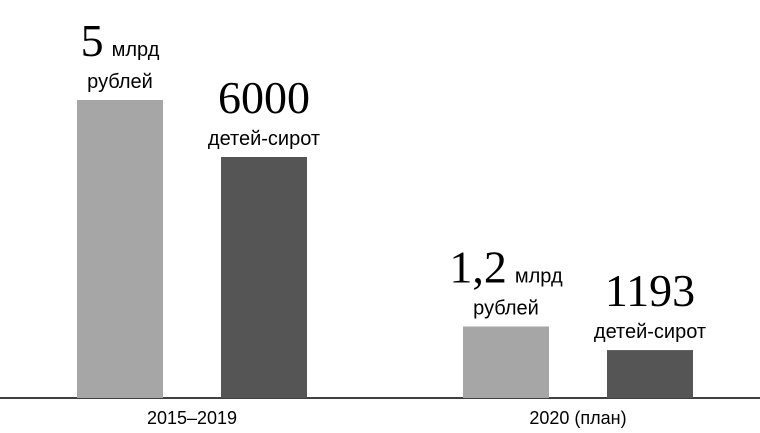 This screenshot has height=433, width=760. I want to click on value-label: 5 млрд, so click(120, 40).